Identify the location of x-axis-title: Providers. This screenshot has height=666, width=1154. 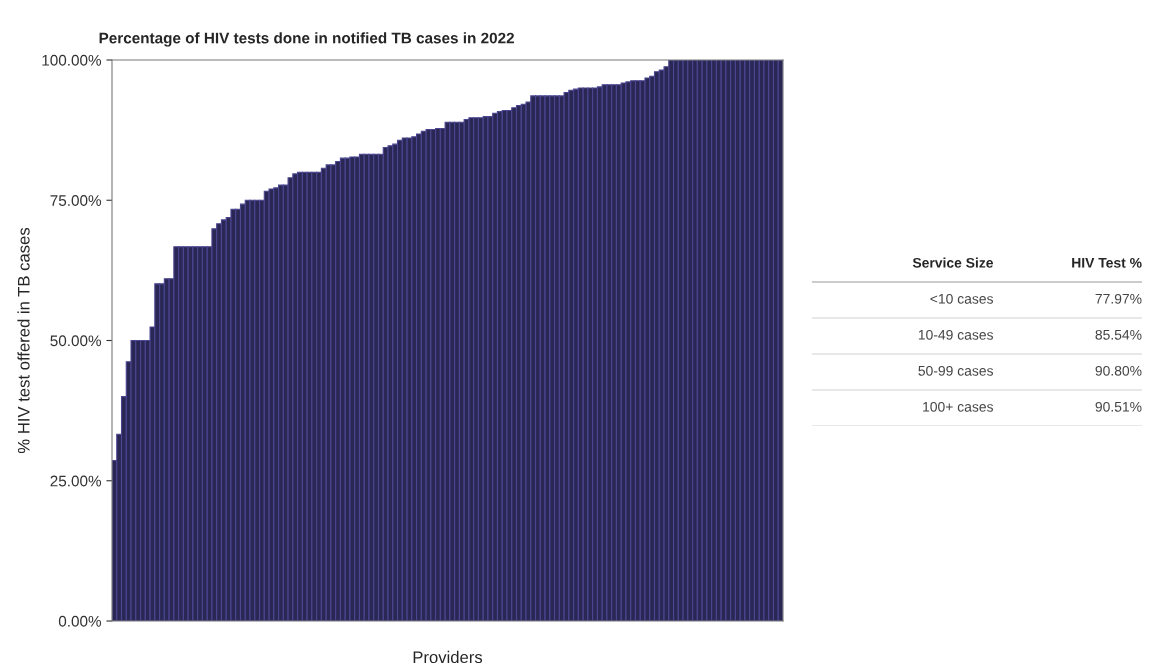
(448, 657).